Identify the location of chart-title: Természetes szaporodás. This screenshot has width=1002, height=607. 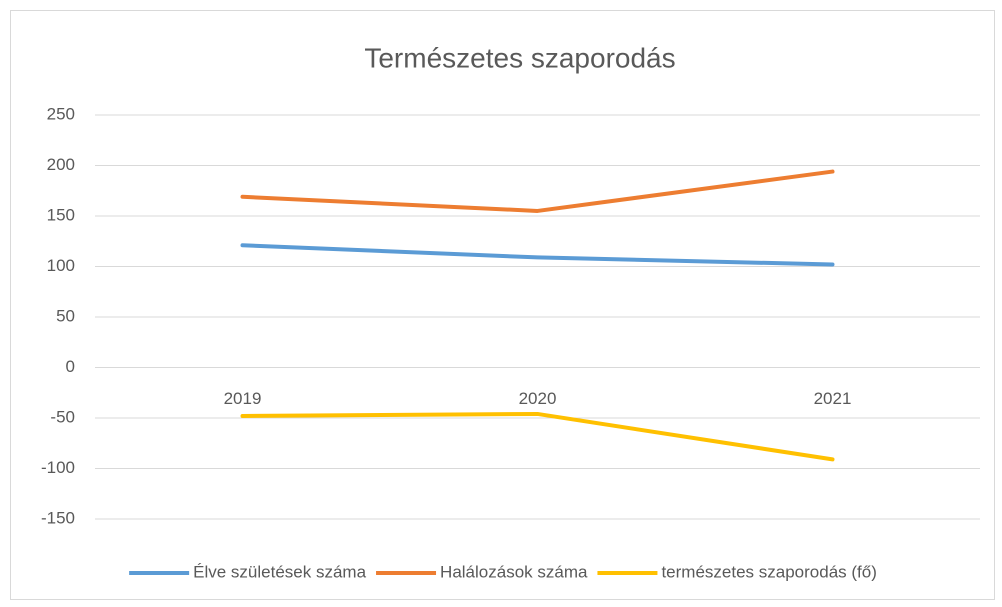
(519, 57).